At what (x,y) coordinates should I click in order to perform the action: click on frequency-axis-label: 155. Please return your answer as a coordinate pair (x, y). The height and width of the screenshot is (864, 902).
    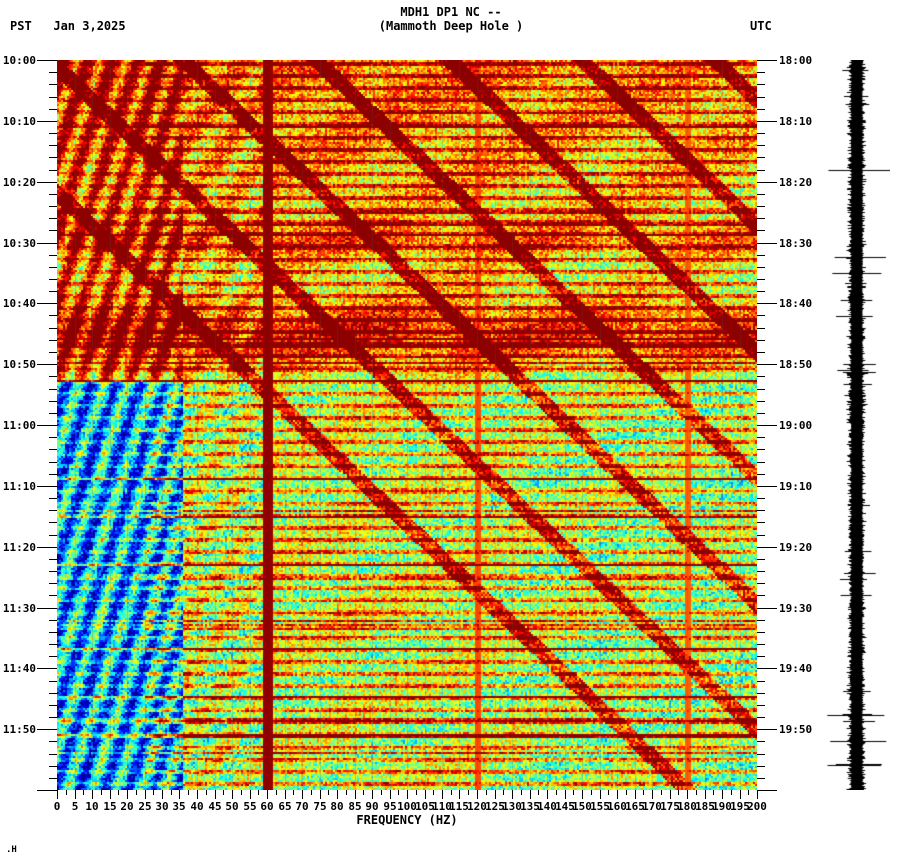
    Looking at the image, I should click on (600, 806).